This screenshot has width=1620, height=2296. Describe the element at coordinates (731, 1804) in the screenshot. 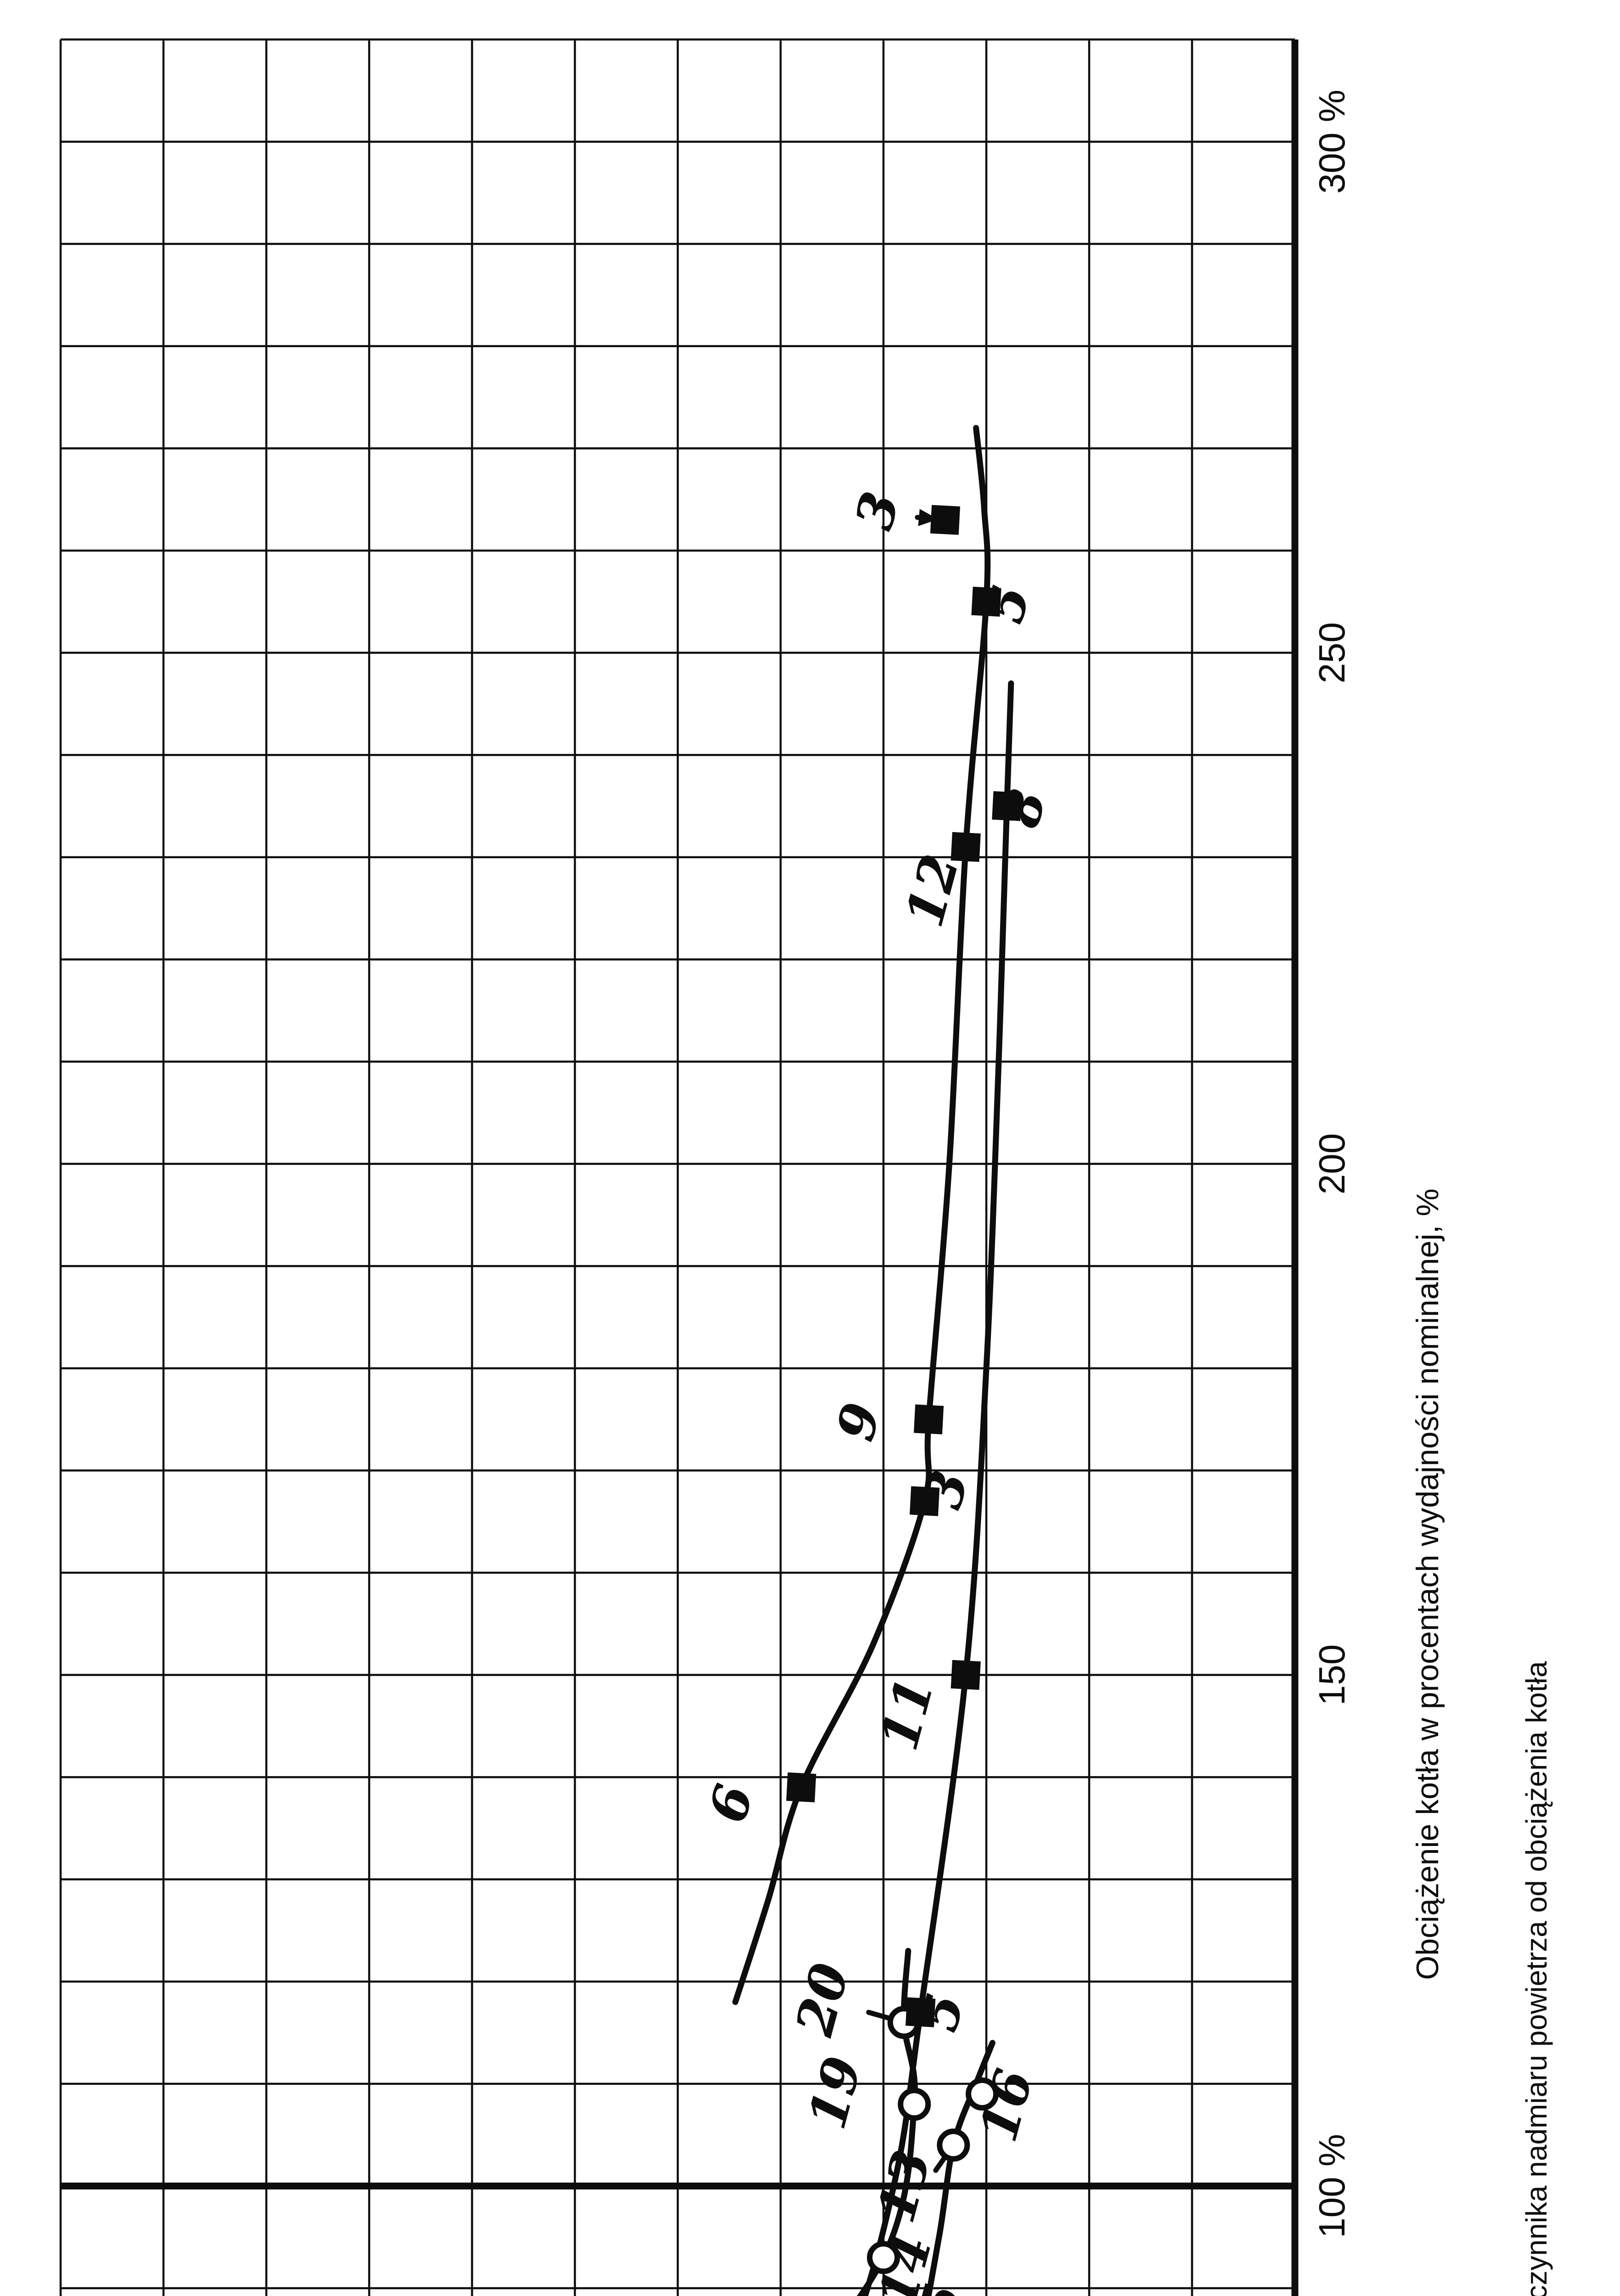

I see `point-label: 6` at that location.